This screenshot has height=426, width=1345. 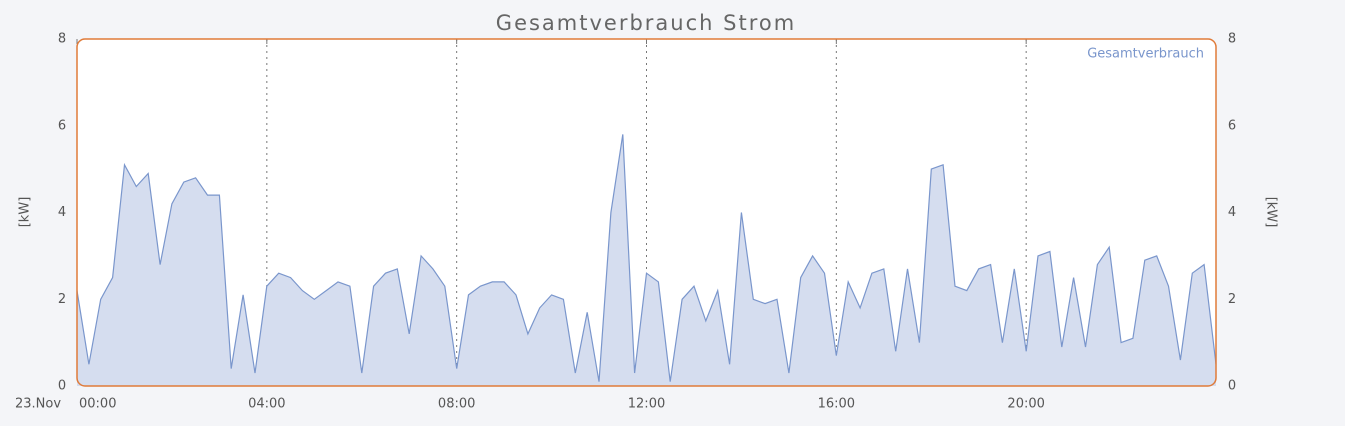 I want to click on x-tick-label: 12:00, so click(x=646, y=404).